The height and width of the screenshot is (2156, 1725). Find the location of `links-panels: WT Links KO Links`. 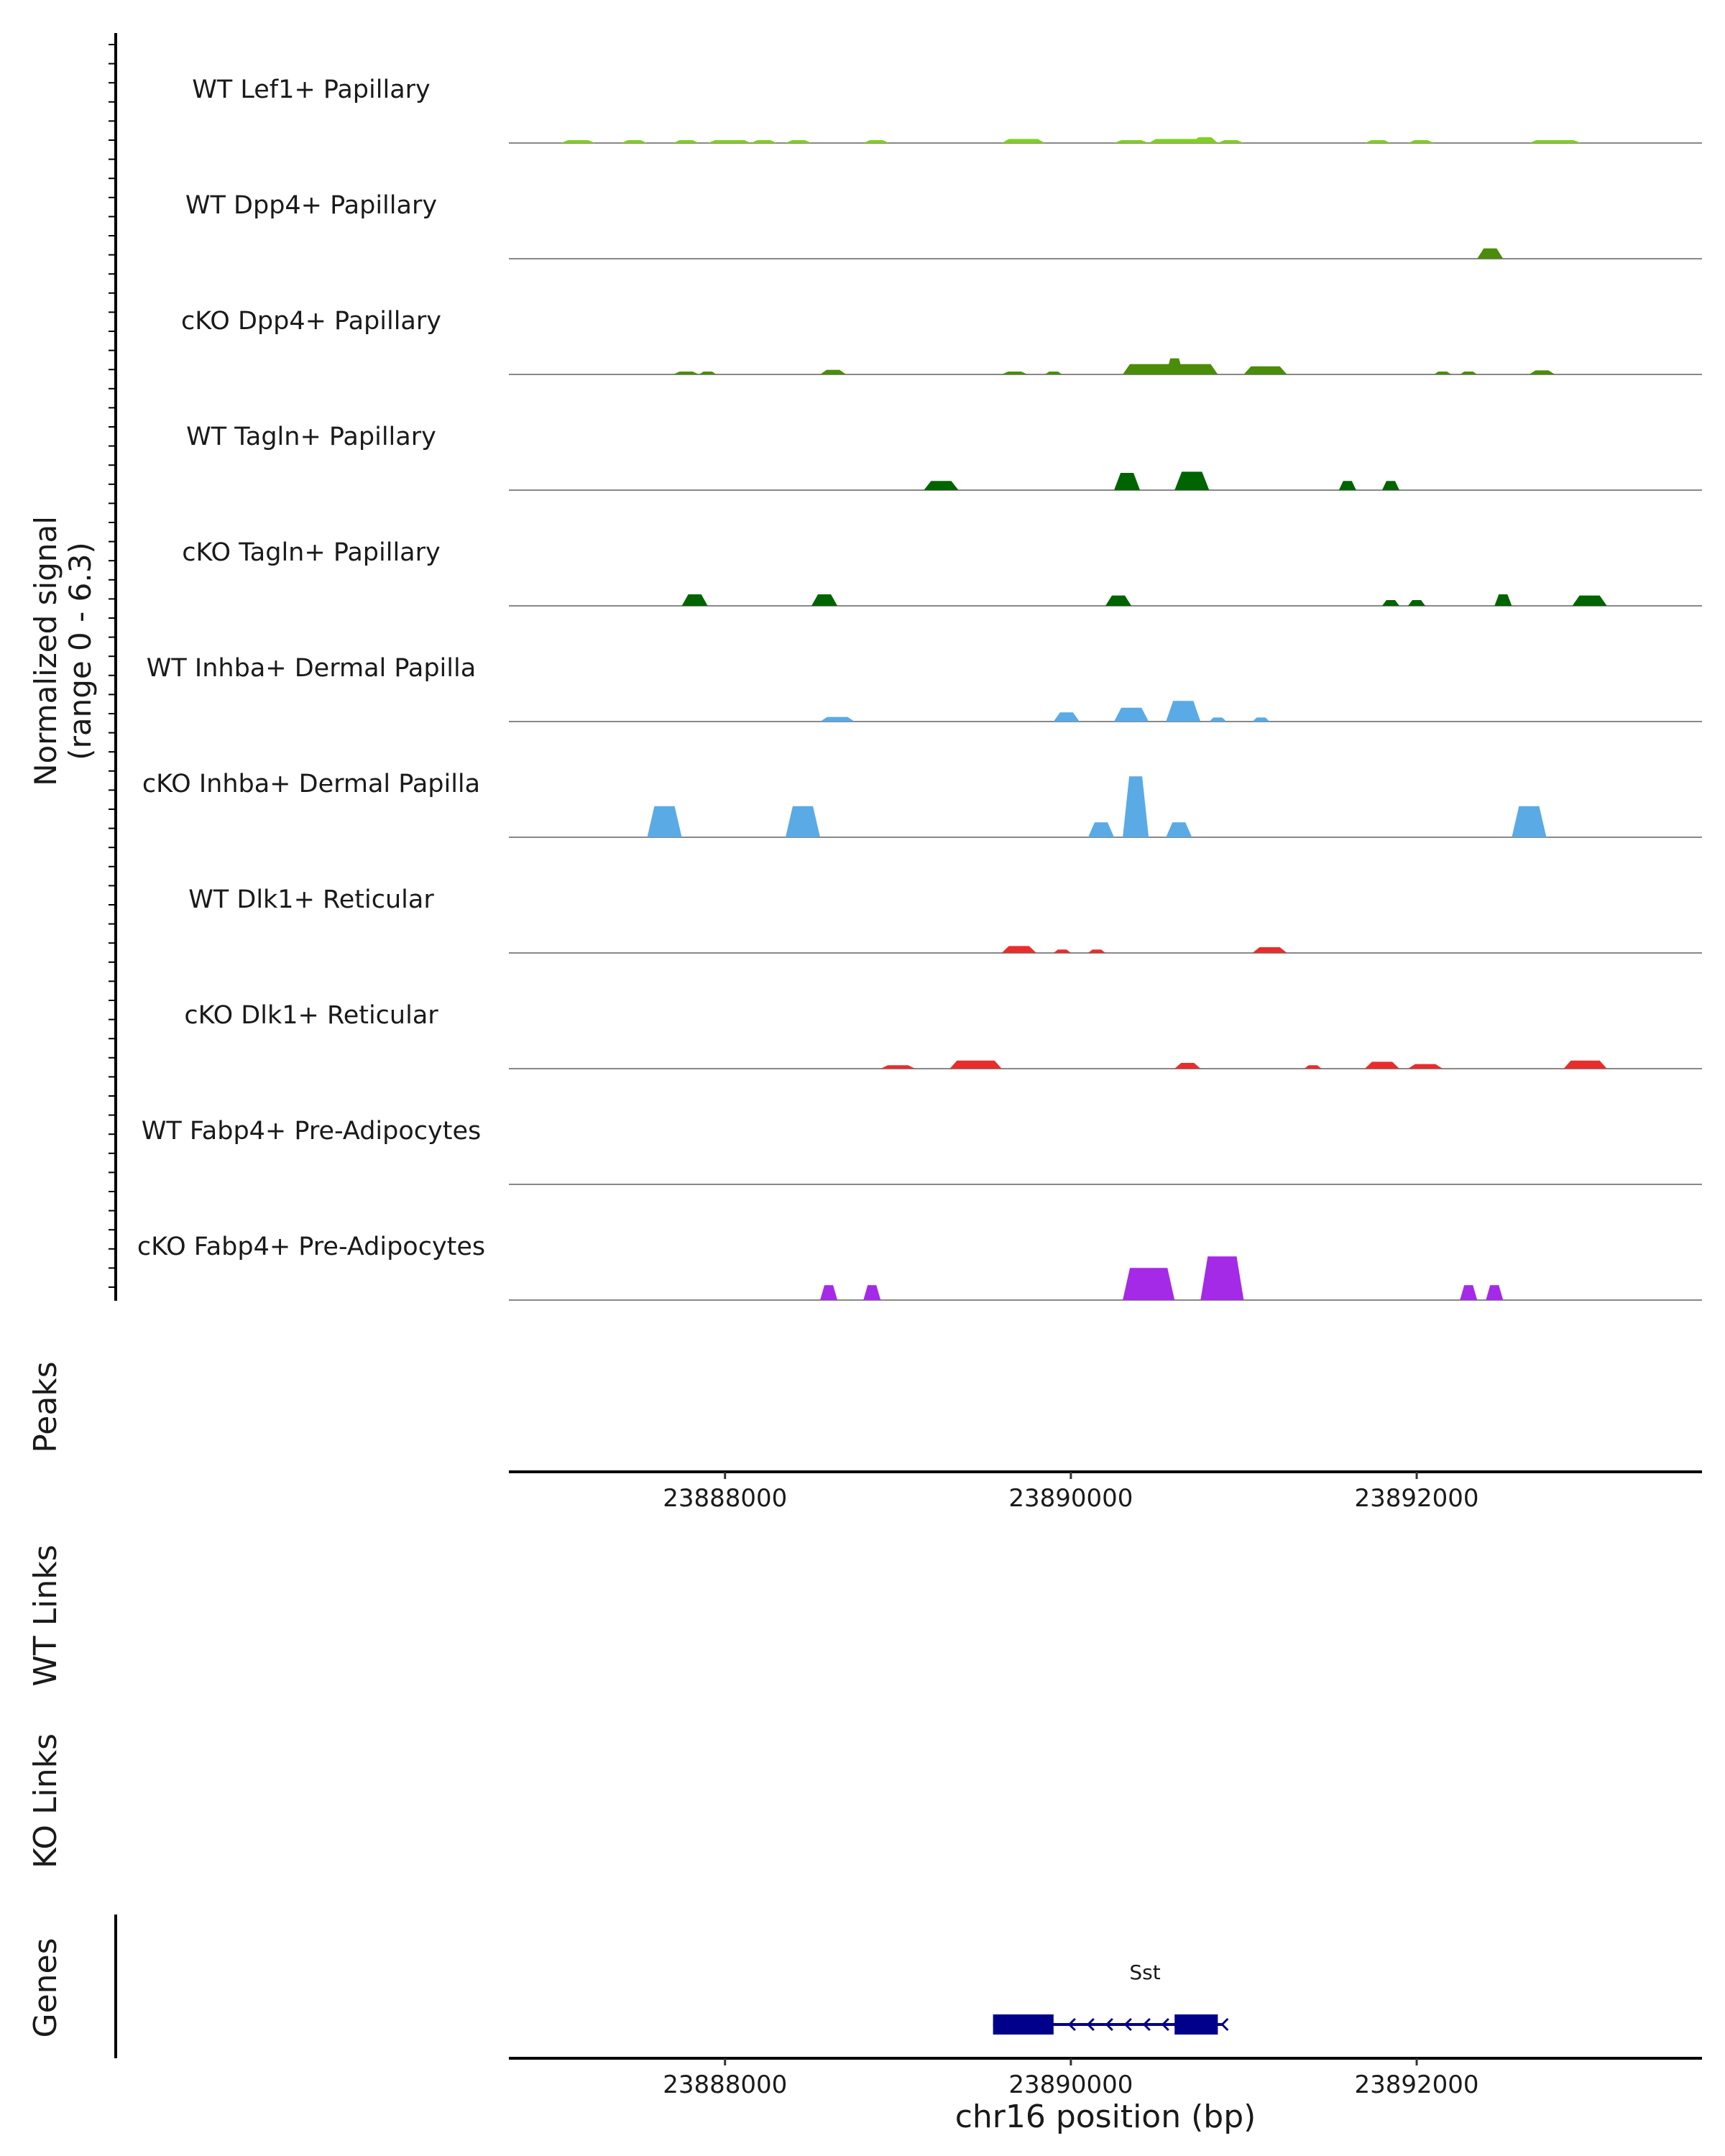

links-panels: WT Links KO Links is located at coordinates (45, 1706).